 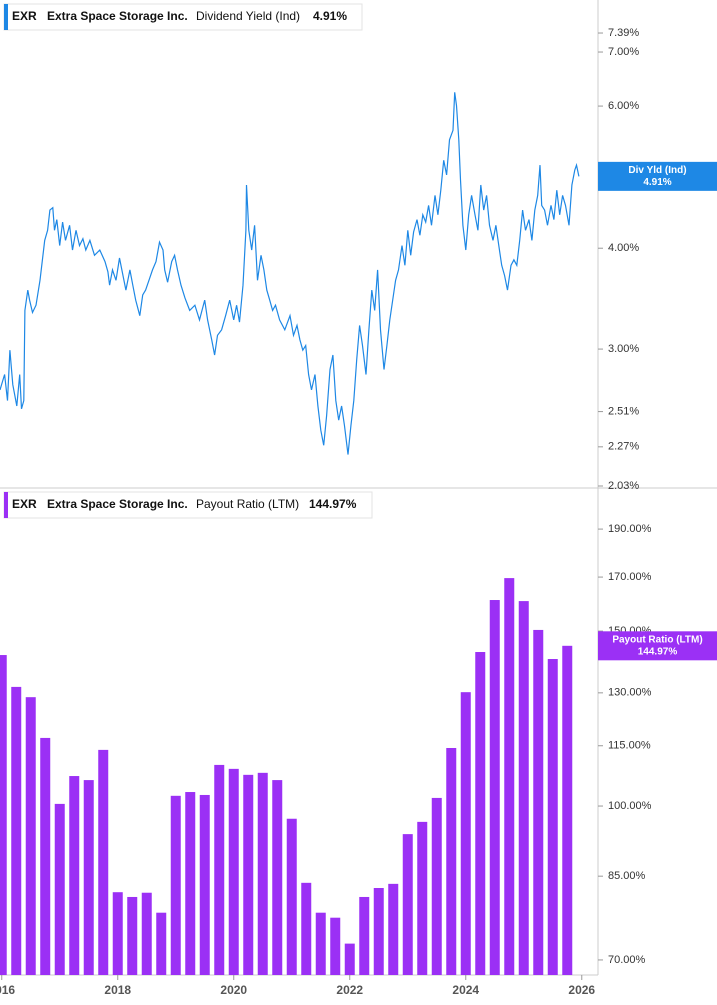 What do you see at coordinates (627, 960) in the screenshot?
I see `y-tick-label: 70.00%` at bounding box center [627, 960].